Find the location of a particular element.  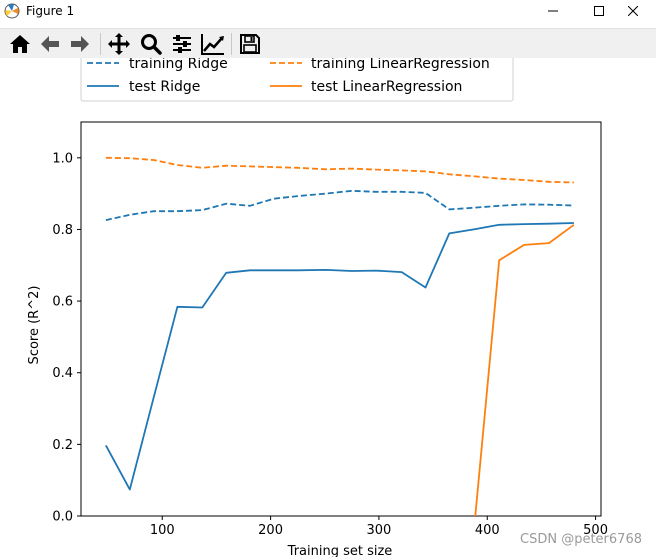

pan-button is located at coordinates (119, 44).